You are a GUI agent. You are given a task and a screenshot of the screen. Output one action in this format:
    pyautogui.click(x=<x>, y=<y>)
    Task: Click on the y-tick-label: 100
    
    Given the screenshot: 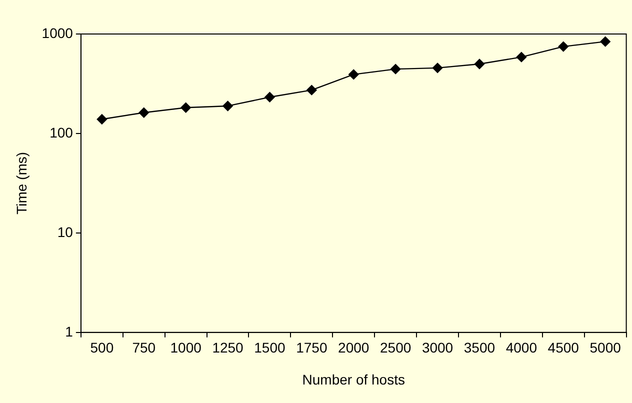 What is the action you would take?
    pyautogui.click(x=62, y=132)
    